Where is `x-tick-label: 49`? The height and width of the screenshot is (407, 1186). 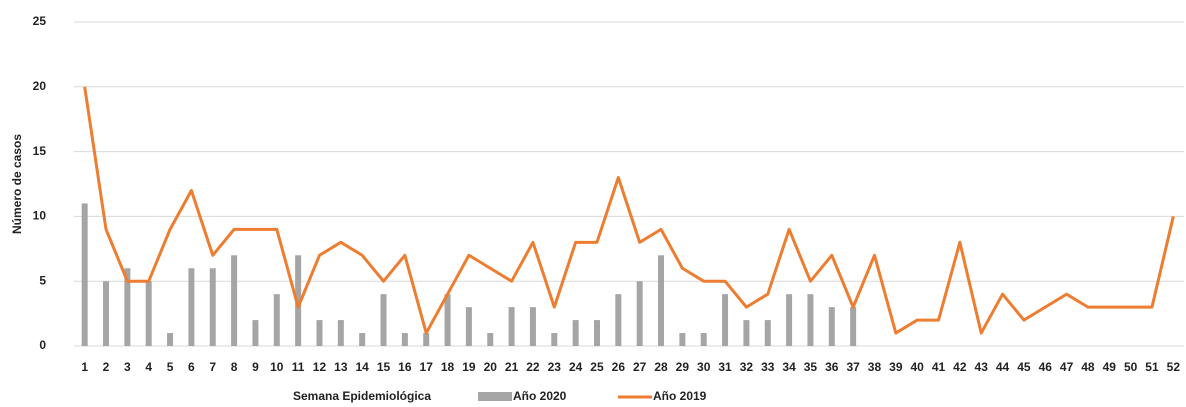 x-tick-label: 49 is located at coordinates (1110, 367).